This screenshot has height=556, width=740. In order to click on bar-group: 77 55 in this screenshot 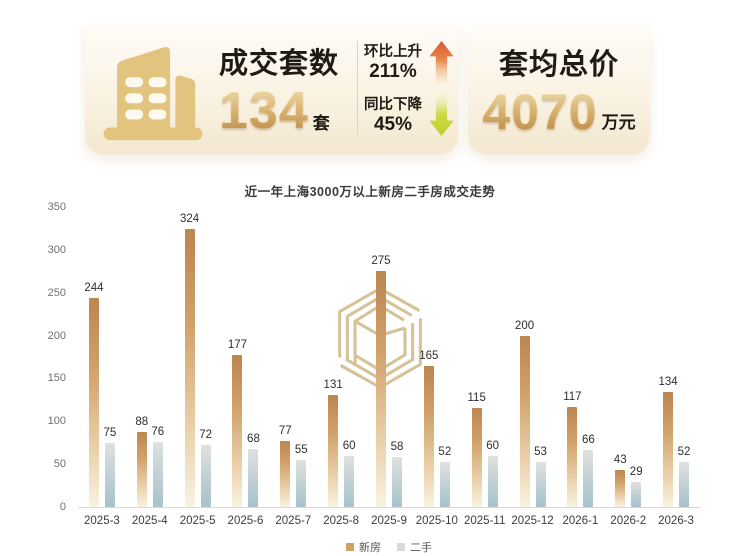, I will do `click(293, 357)`.